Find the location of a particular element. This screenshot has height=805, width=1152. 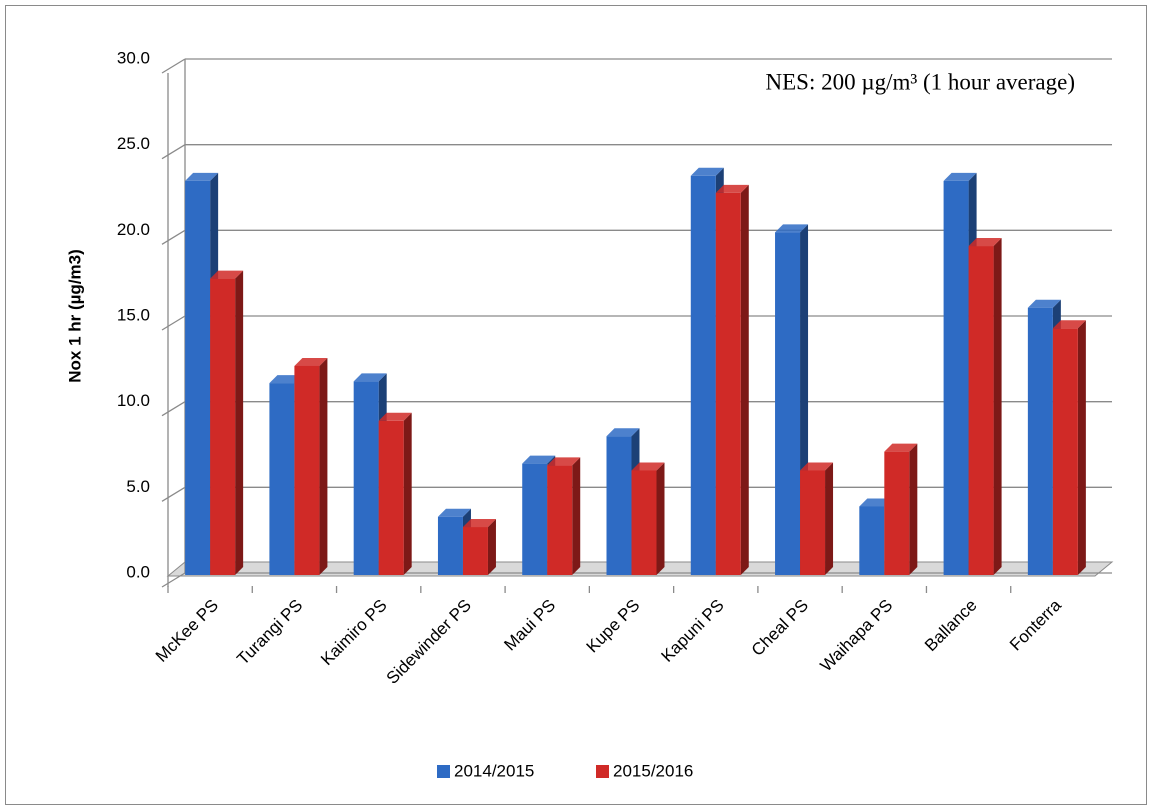

y-tick-label: 15.0 is located at coordinates (133, 314).